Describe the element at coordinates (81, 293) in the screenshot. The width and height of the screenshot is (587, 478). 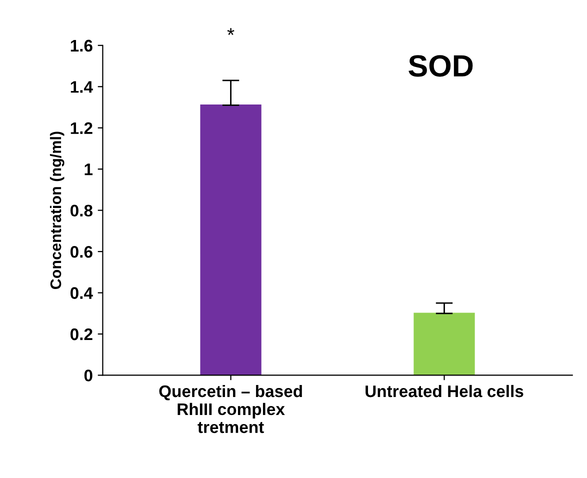
I see `y-tick-label: 0.4` at that location.